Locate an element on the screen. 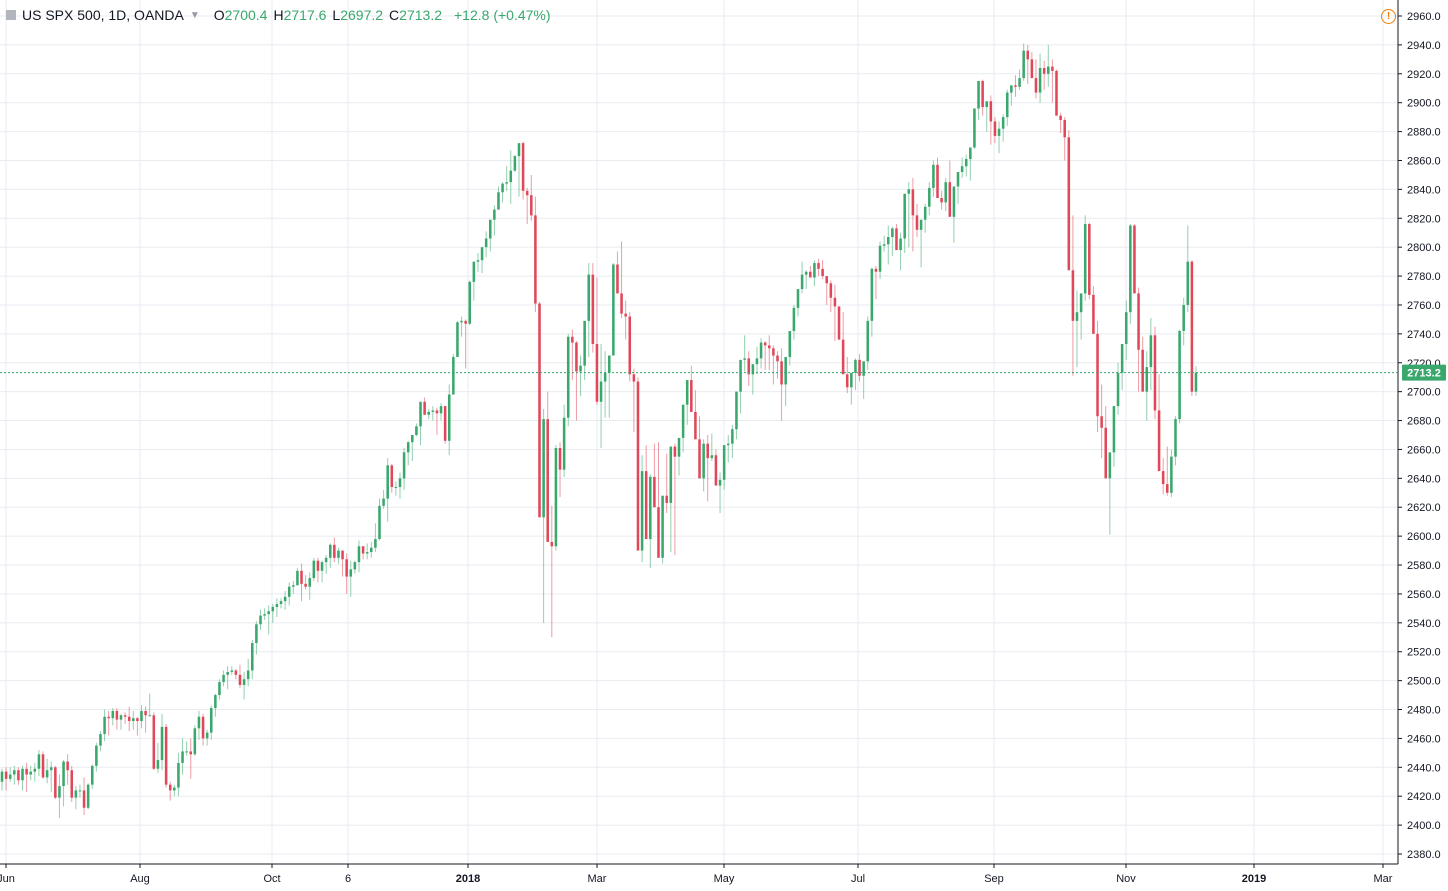 The height and width of the screenshot is (891, 1448). symbol-color-icon is located at coordinates (11, 15).